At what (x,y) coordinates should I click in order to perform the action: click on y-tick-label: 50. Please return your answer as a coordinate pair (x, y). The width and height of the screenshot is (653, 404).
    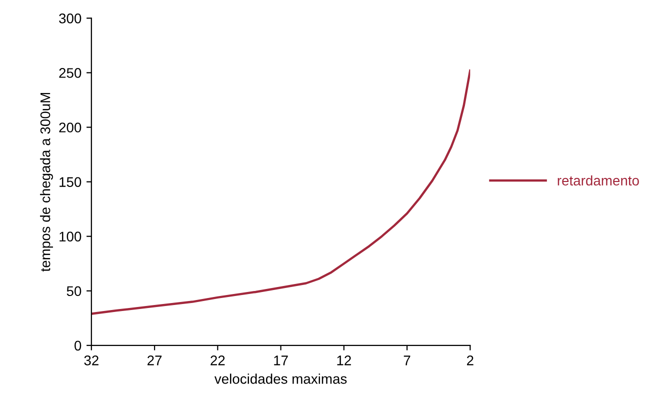
    Looking at the image, I should click on (74, 291).